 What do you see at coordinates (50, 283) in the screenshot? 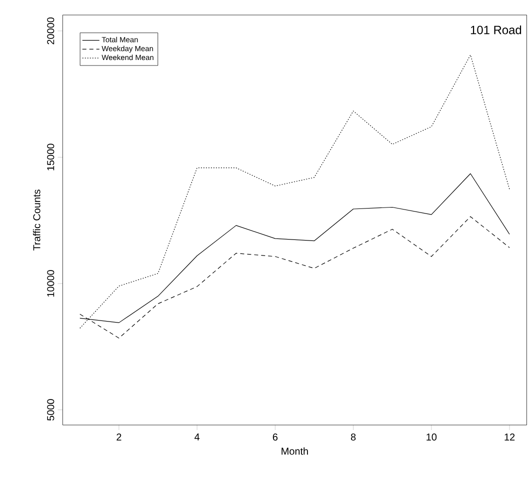
I see `y-tick-label: 10000` at bounding box center [50, 283].